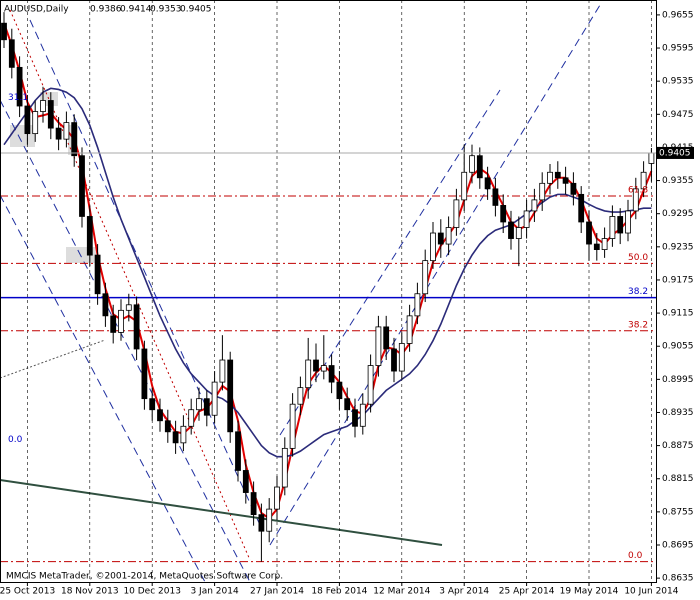 This screenshot has width=700, height=600. I want to click on y-tick-label: 0.9295, so click(678, 214).